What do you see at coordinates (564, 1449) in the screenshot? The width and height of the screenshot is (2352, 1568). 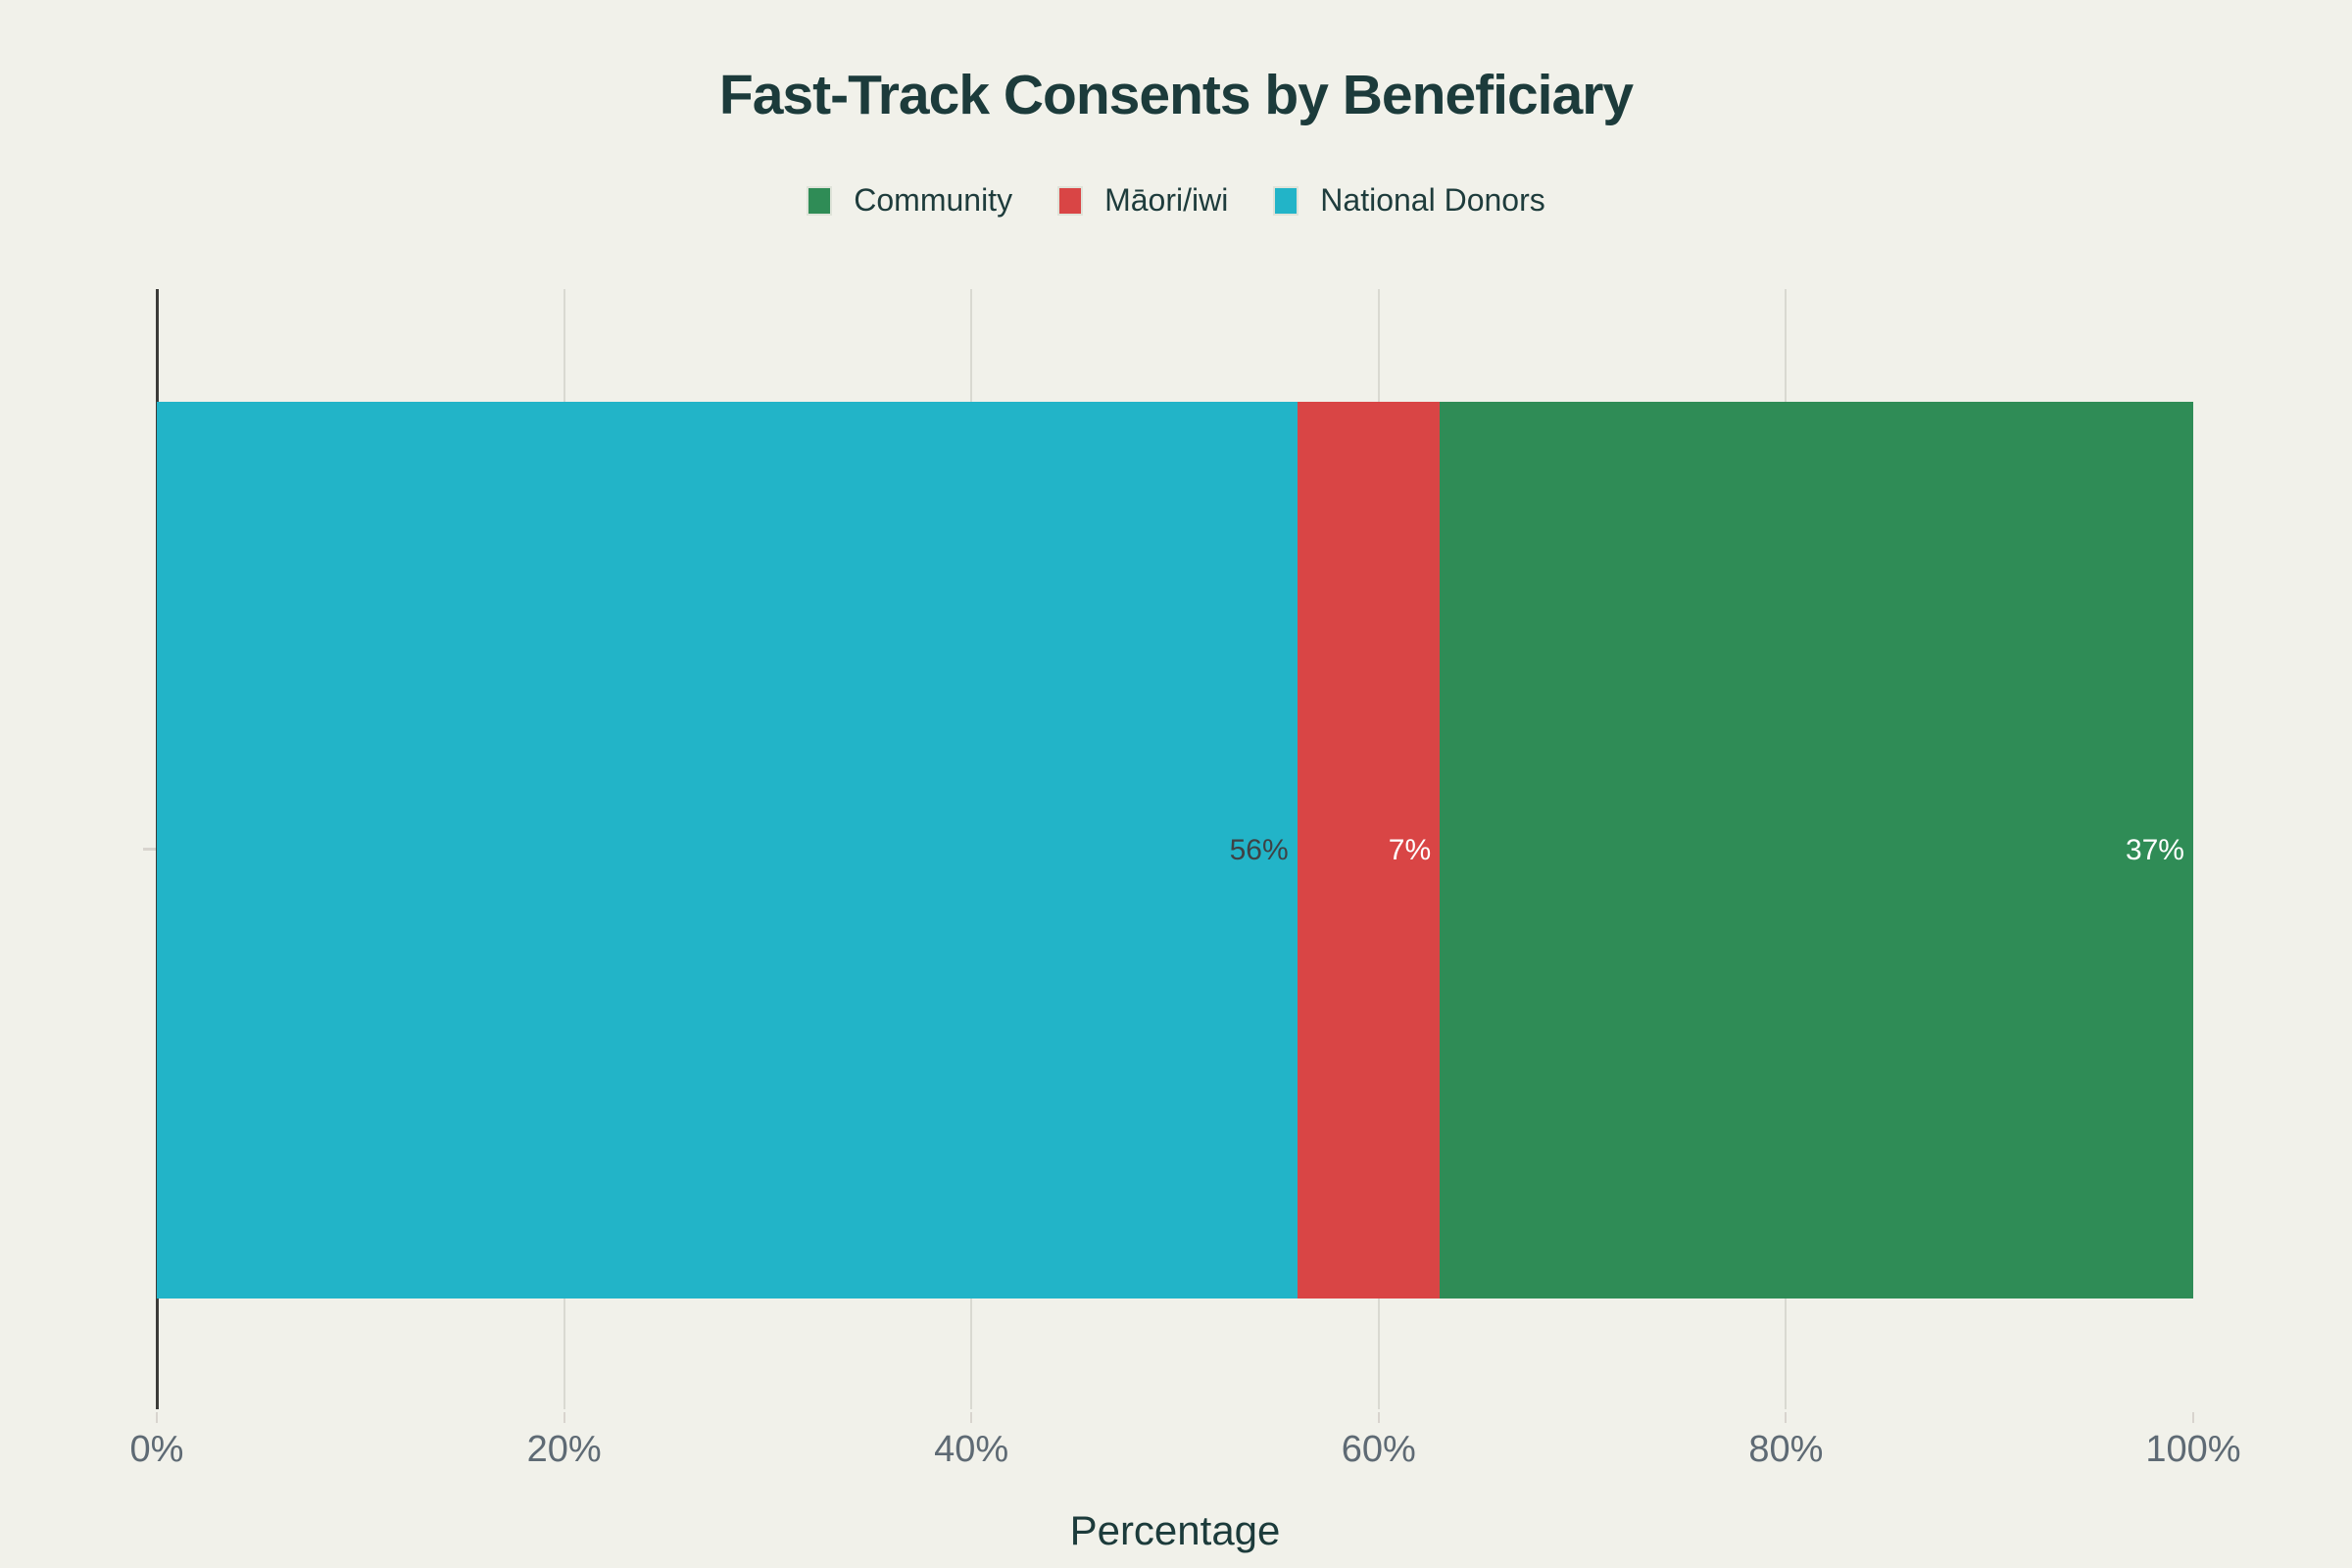 I see `x-axis-tick-label: 20%` at bounding box center [564, 1449].